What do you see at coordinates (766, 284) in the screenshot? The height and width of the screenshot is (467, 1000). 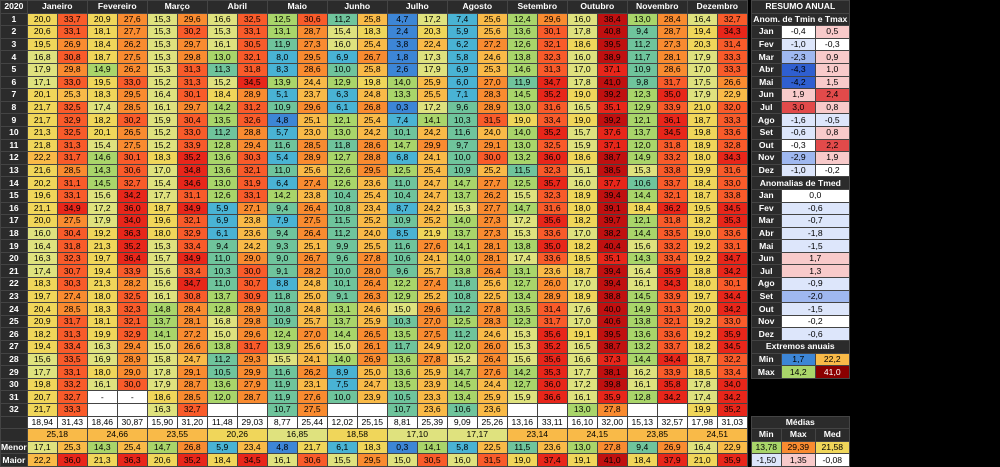 I see `summary-month-label: Ago` at bounding box center [766, 284].